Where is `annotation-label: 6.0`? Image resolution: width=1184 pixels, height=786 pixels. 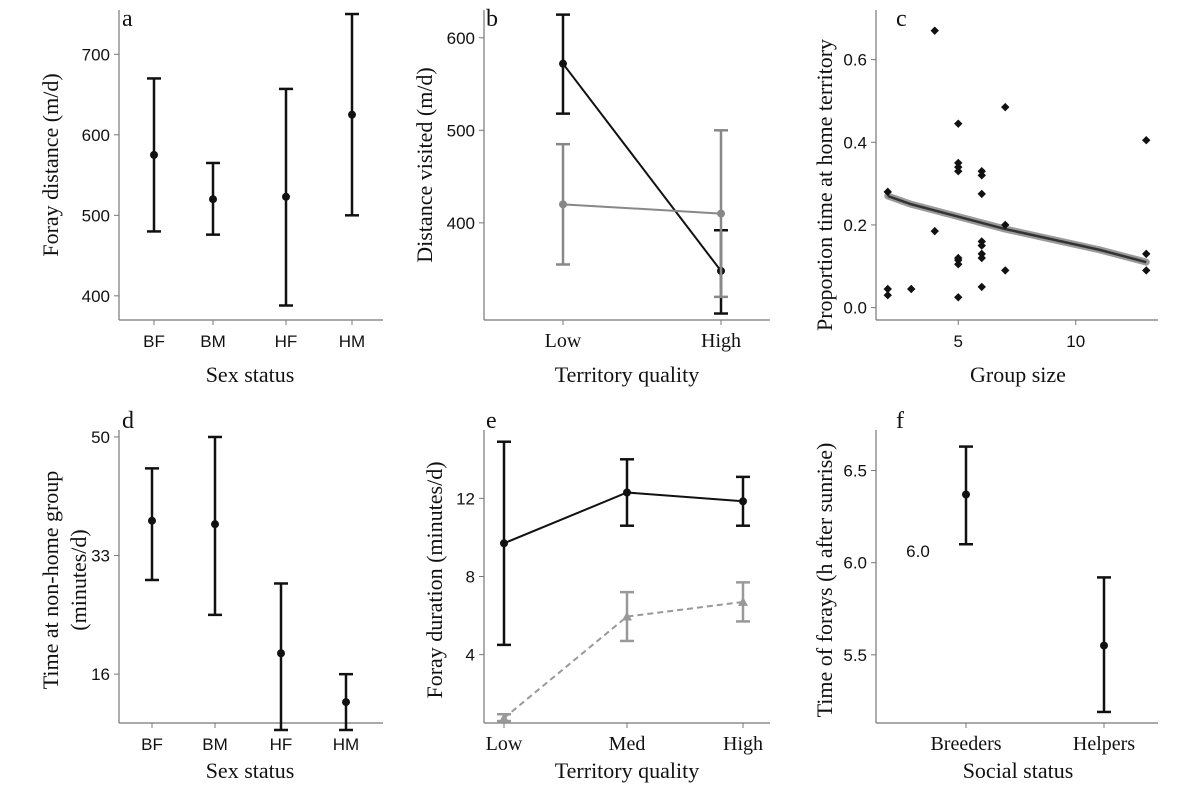 annotation-label: 6.0 is located at coordinates (918, 551).